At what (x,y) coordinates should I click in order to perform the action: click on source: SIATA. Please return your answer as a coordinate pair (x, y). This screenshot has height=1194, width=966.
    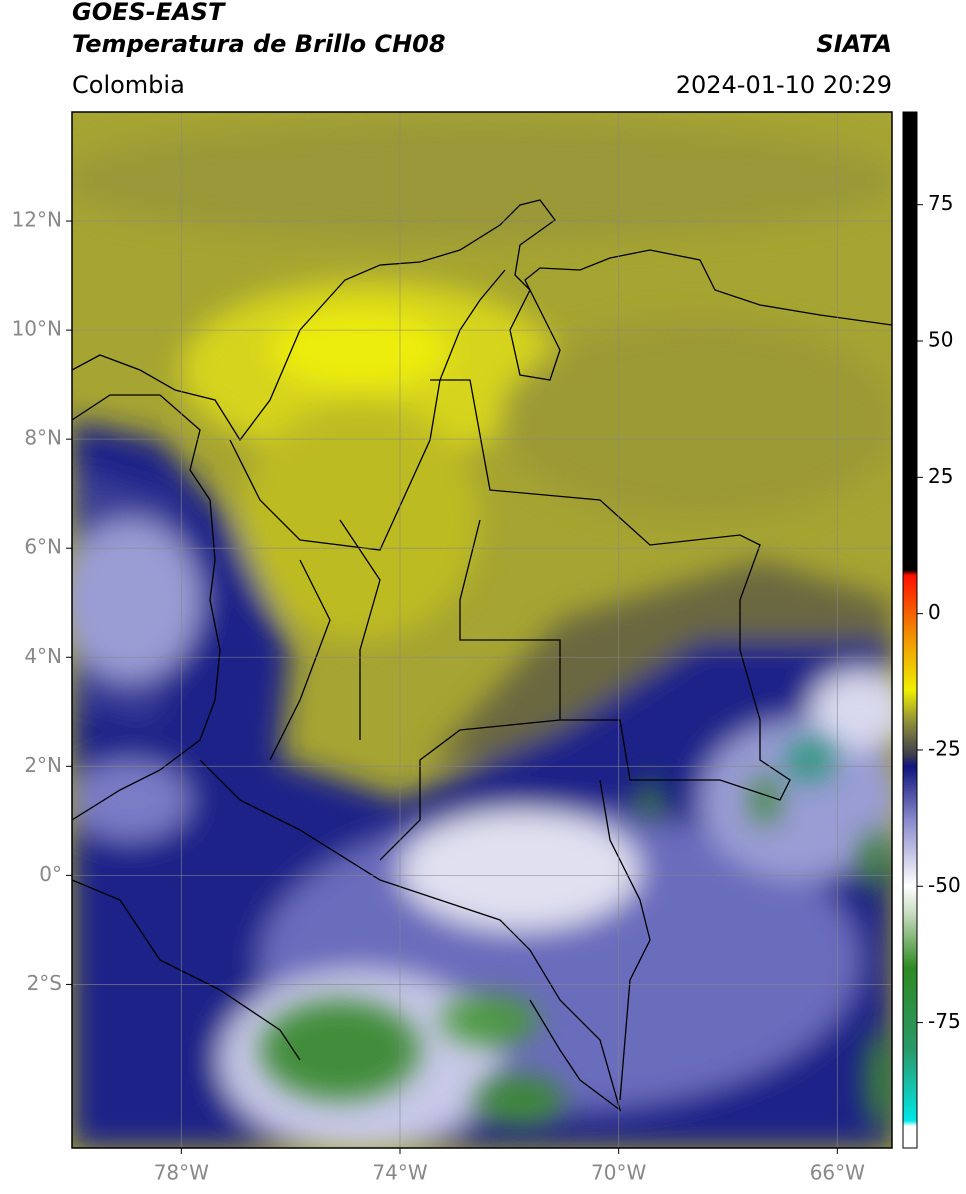
    Looking at the image, I should click on (854, 44).